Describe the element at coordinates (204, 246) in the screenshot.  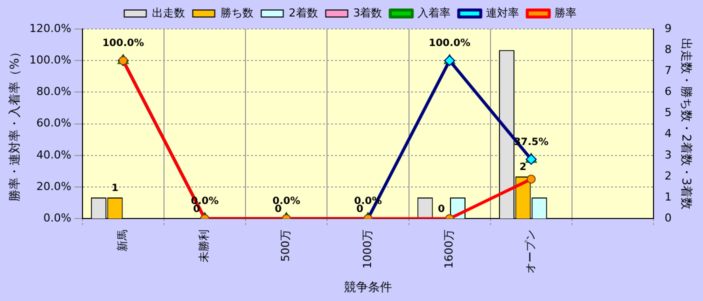
I see `x-tick-label: 未勝利` at that location.